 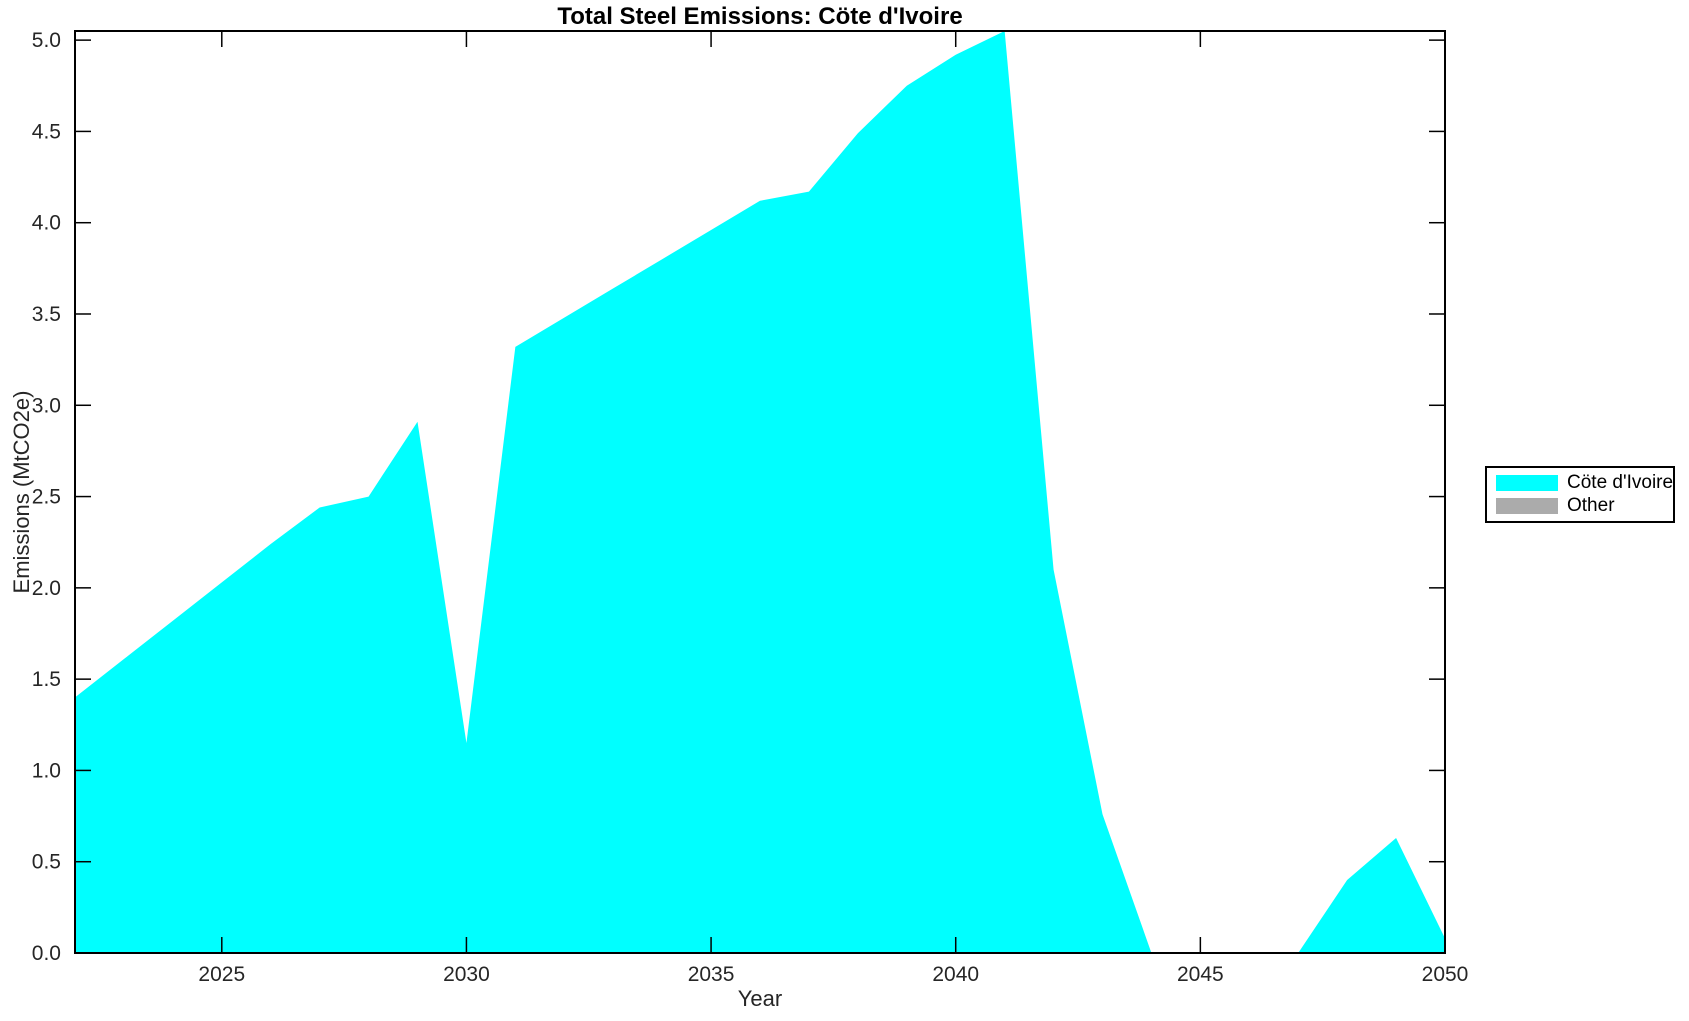 What do you see at coordinates (1200, 974) in the screenshot?
I see `x-tick-label: 2045` at bounding box center [1200, 974].